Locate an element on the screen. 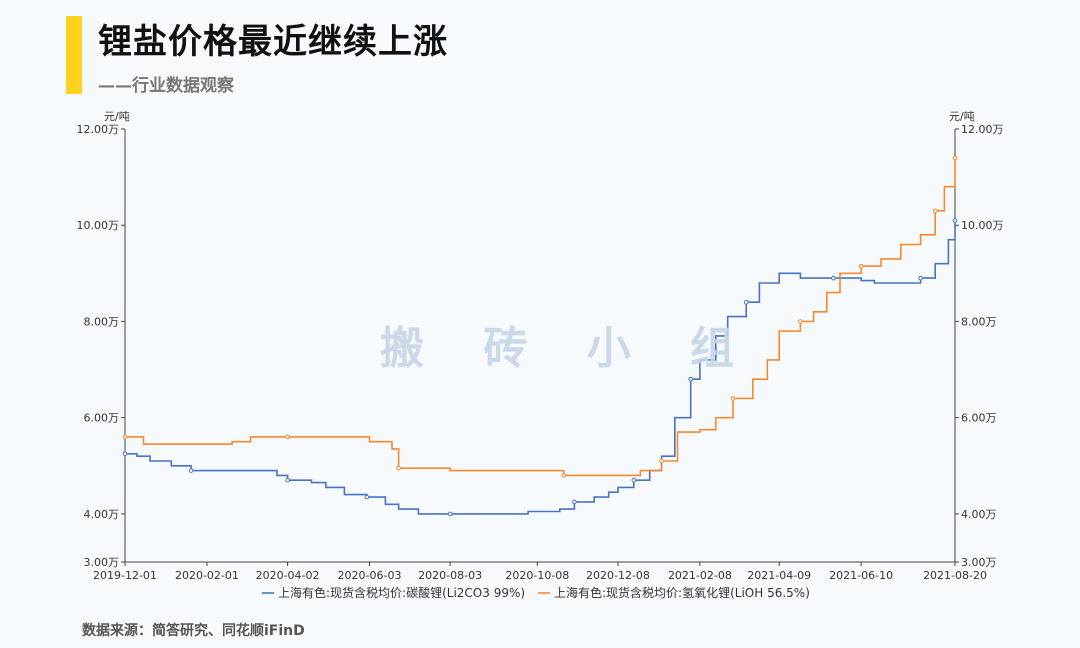 This screenshot has height=648, width=1080. y-tick-label-left: 8.00万 is located at coordinates (102, 321).